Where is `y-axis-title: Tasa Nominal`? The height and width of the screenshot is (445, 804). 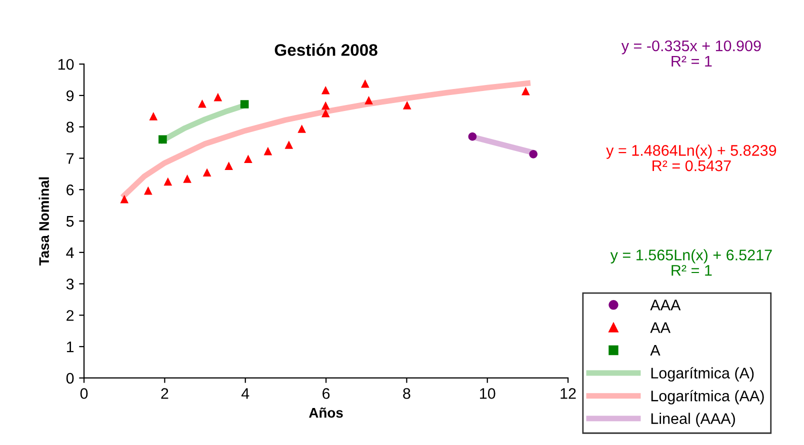 y-axis-title: Tasa Nominal is located at coordinates (44, 221).